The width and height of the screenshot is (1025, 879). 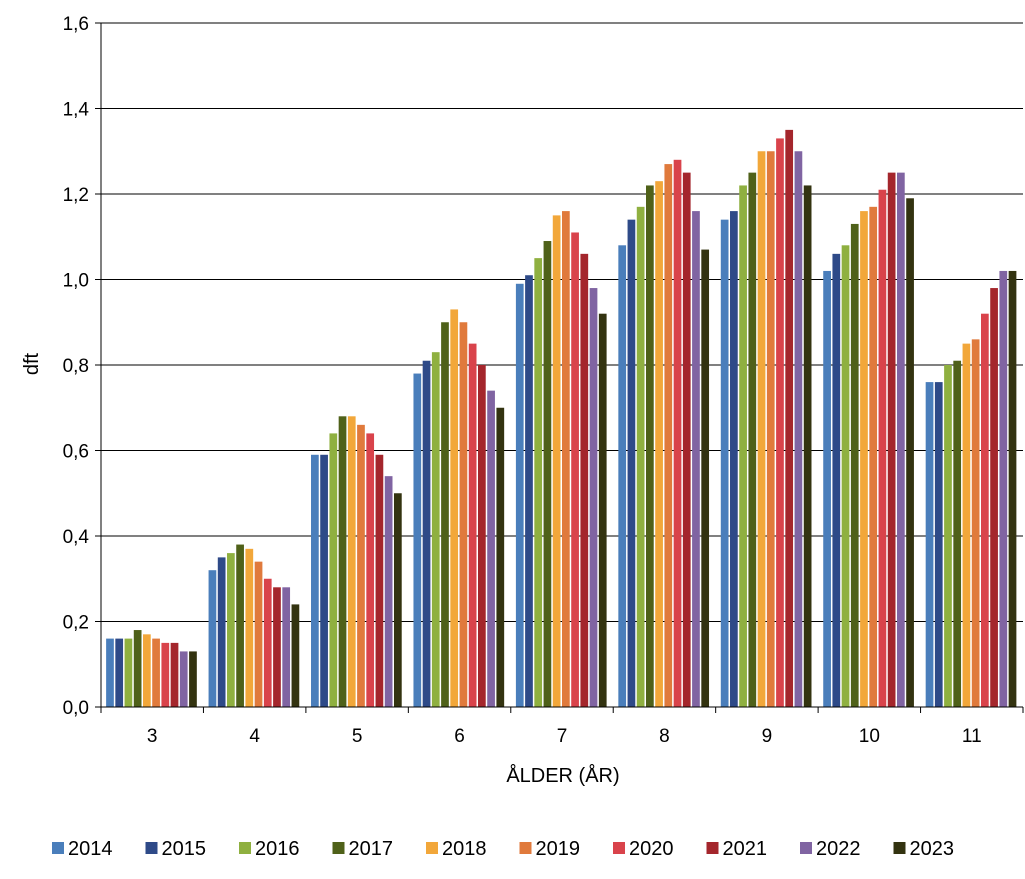 I want to click on y-tick-label: 0,0, so click(x=76, y=708).